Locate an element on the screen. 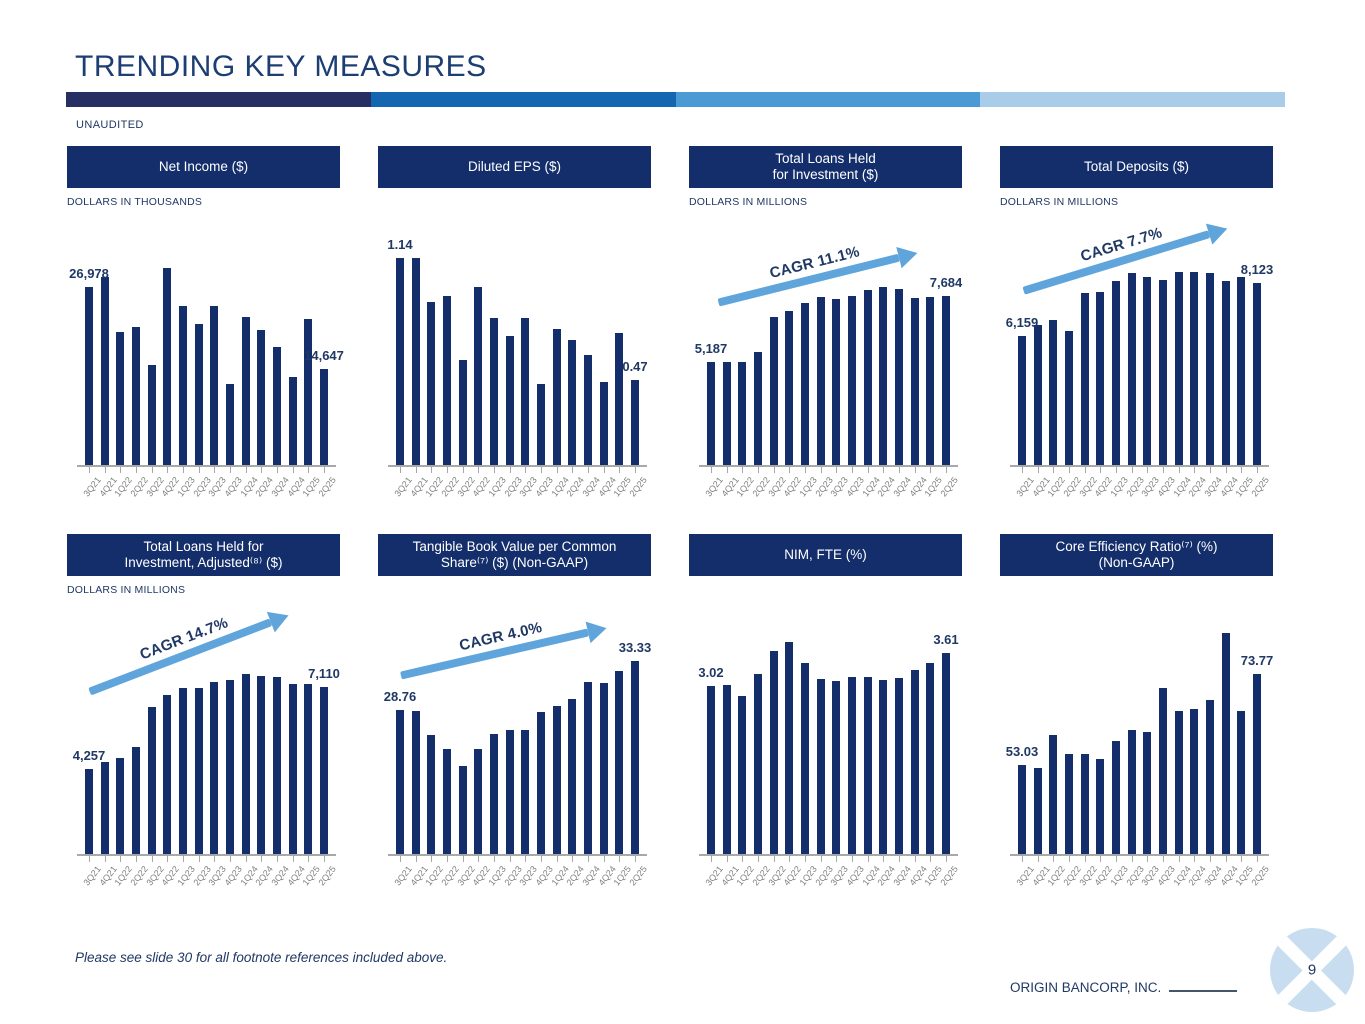 Image resolution: width=1365 pixels, height=1024 pixels. value-label-last: 0.47 is located at coordinates (635, 366).